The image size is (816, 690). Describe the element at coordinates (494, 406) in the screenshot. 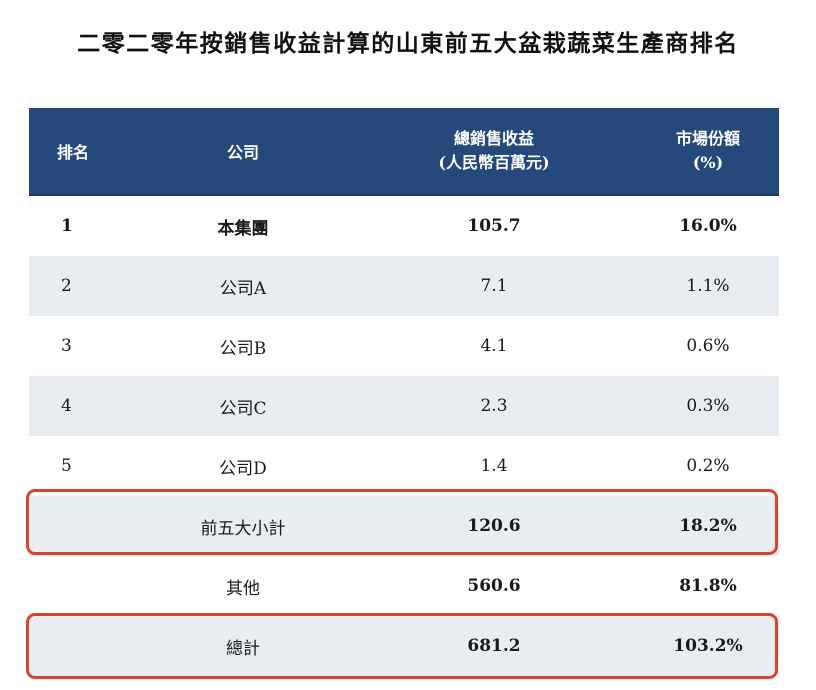

I see `sales-cell: 2.3` at that location.